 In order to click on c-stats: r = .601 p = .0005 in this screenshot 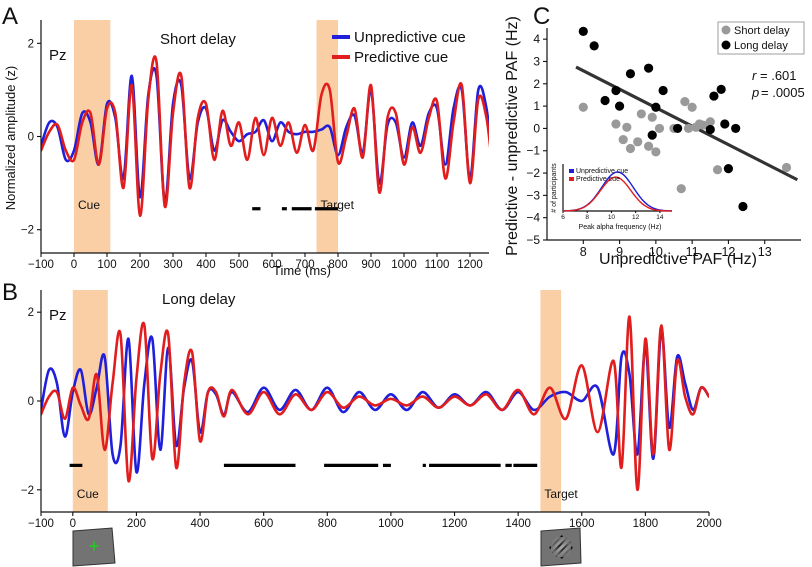, I will do `click(778, 84)`.